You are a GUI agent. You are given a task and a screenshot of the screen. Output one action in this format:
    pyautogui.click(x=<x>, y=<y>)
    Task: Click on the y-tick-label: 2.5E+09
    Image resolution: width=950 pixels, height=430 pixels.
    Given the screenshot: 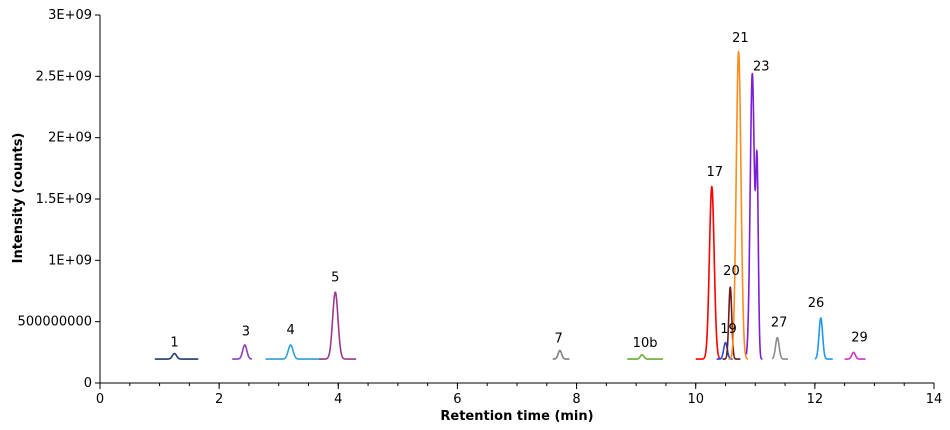 What is the action you would take?
    pyautogui.click(x=64, y=76)
    